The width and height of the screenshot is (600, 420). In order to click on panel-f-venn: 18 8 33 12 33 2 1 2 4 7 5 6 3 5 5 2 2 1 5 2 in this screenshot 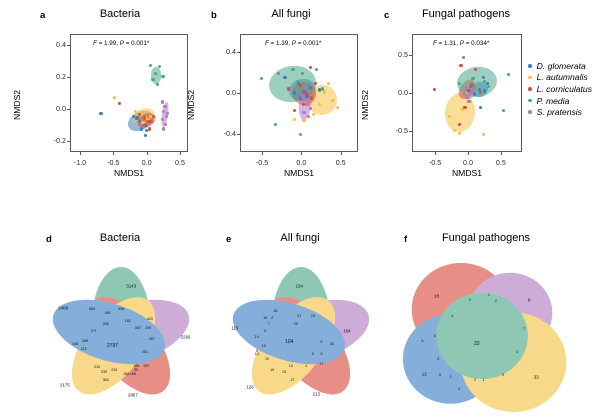, I will do `click(485, 332)`.